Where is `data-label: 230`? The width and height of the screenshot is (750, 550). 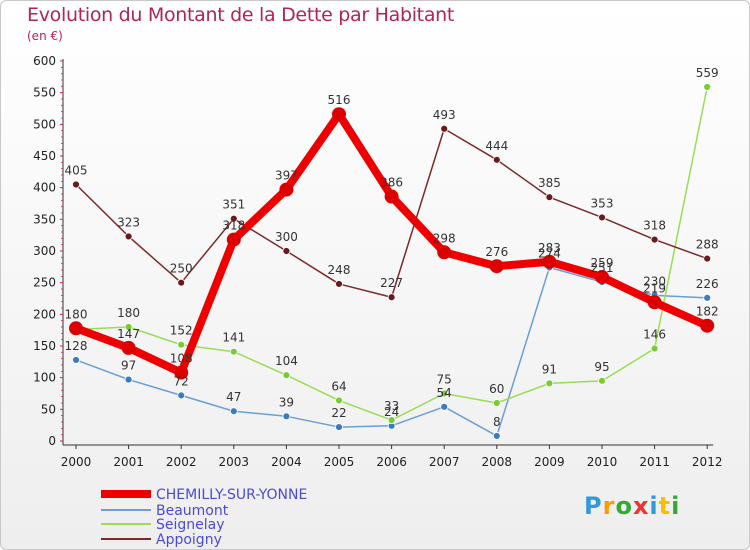 data-label: 230 is located at coordinates (654, 281).